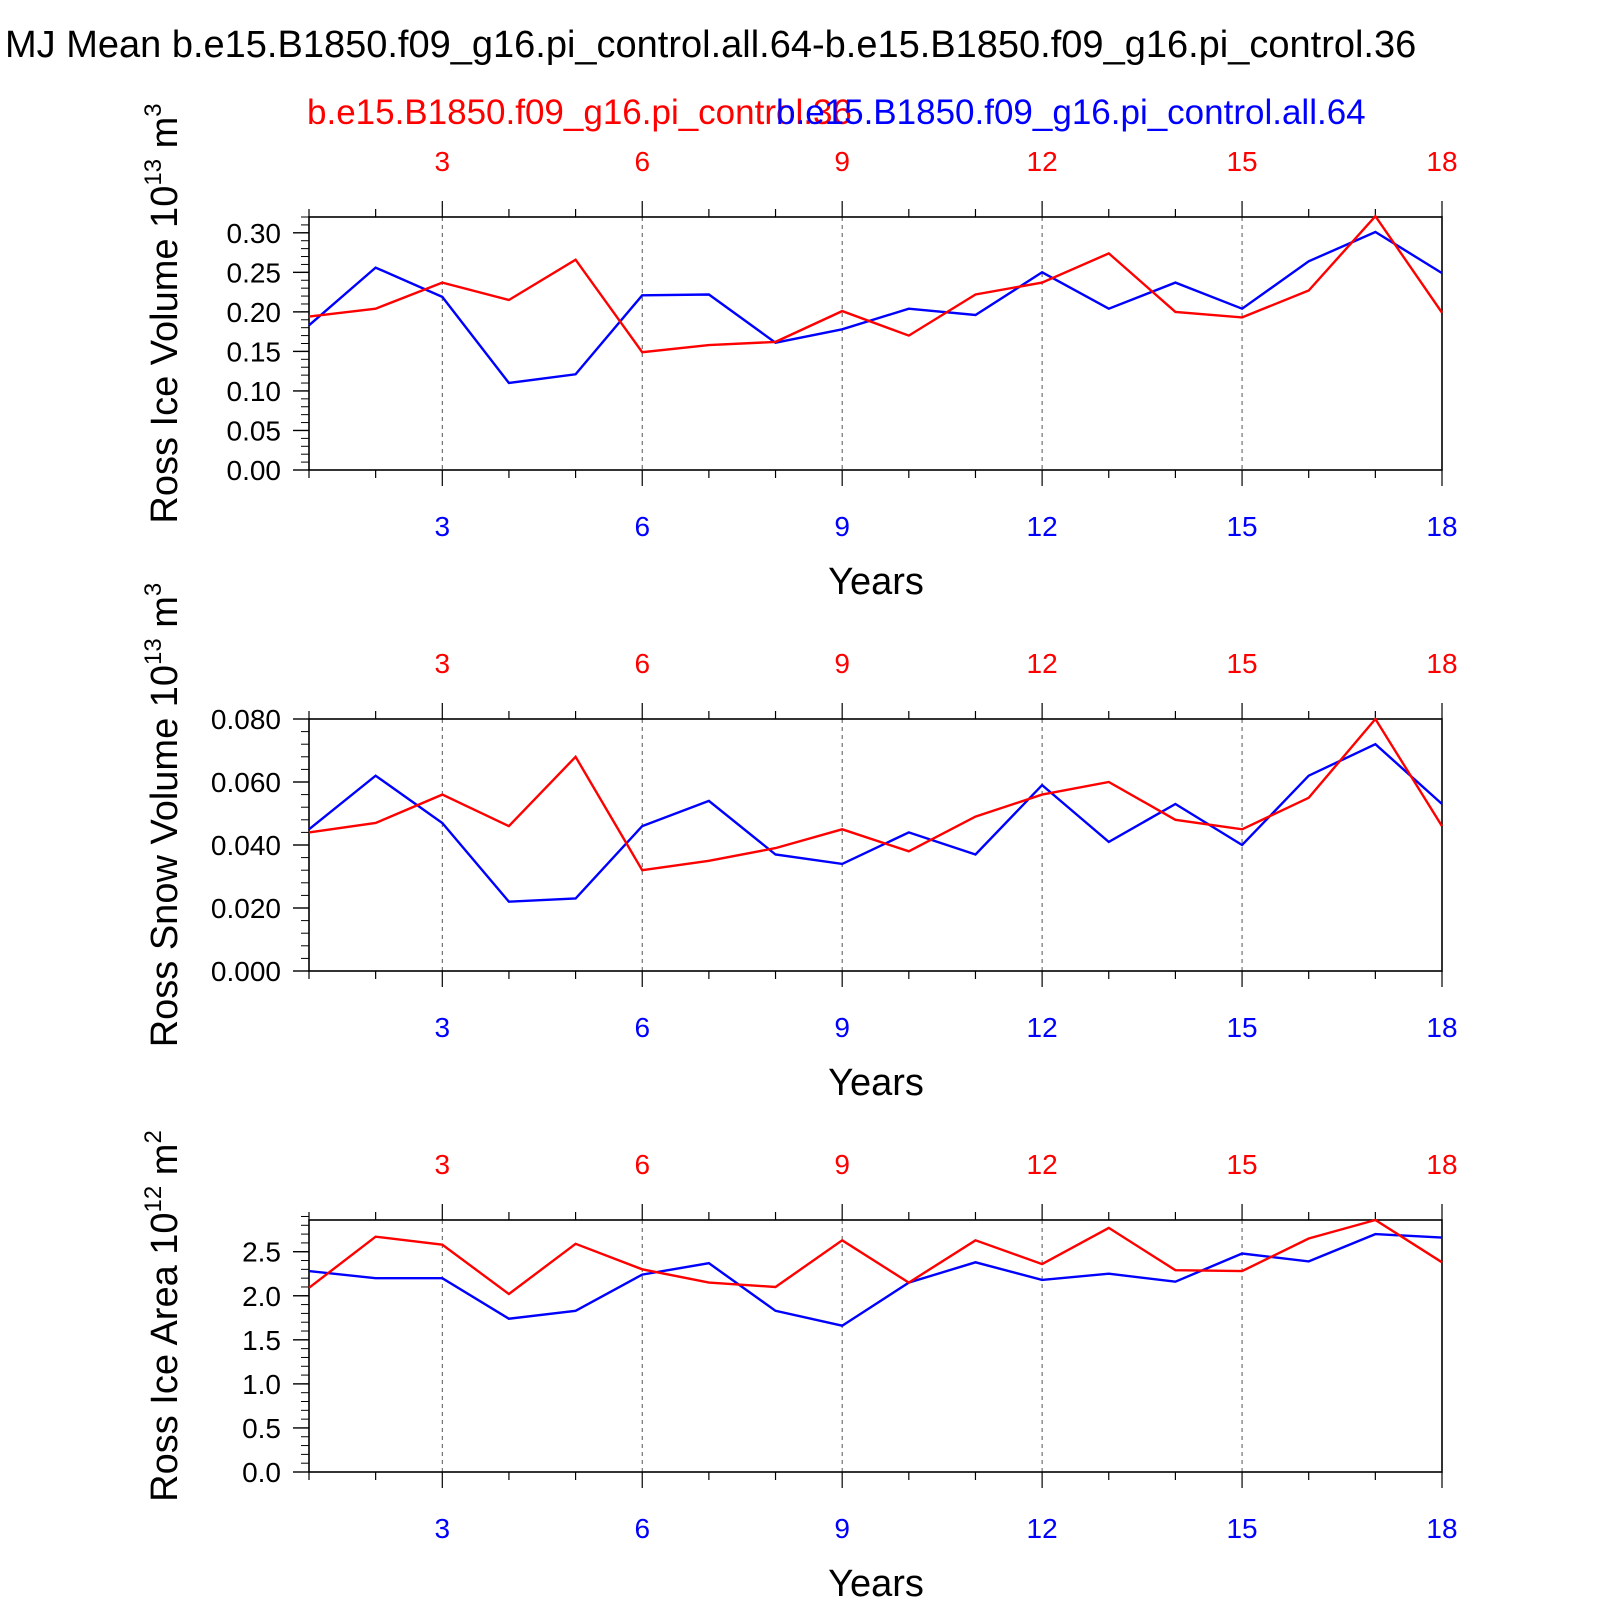 The width and height of the screenshot is (1600, 1600). Describe the element at coordinates (261, 1428) in the screenshot. I see `y-tick-label: 0.5` at that location.